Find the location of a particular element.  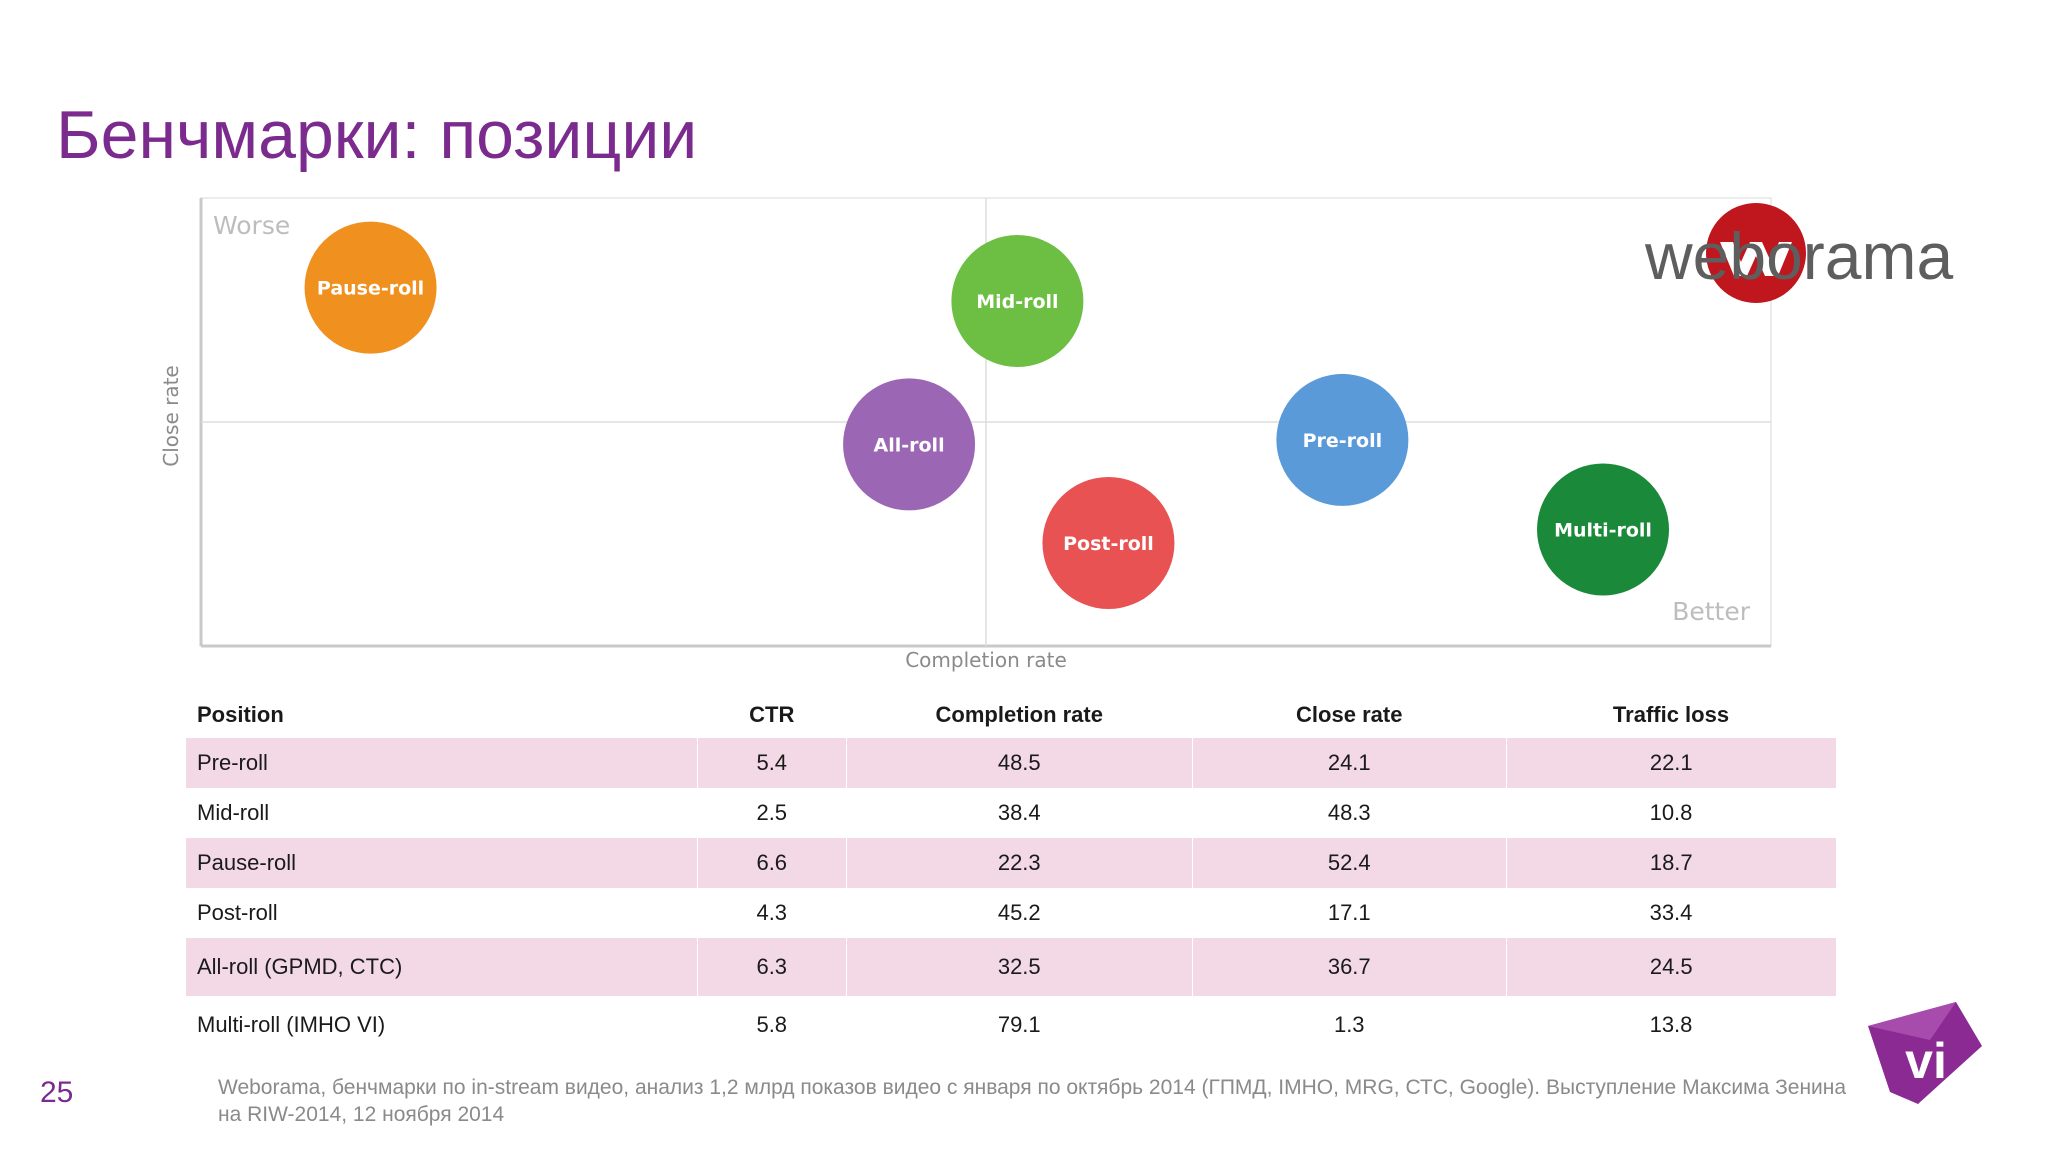

cell-close-rate: 36.7 is located at coordinates (1349, 967).